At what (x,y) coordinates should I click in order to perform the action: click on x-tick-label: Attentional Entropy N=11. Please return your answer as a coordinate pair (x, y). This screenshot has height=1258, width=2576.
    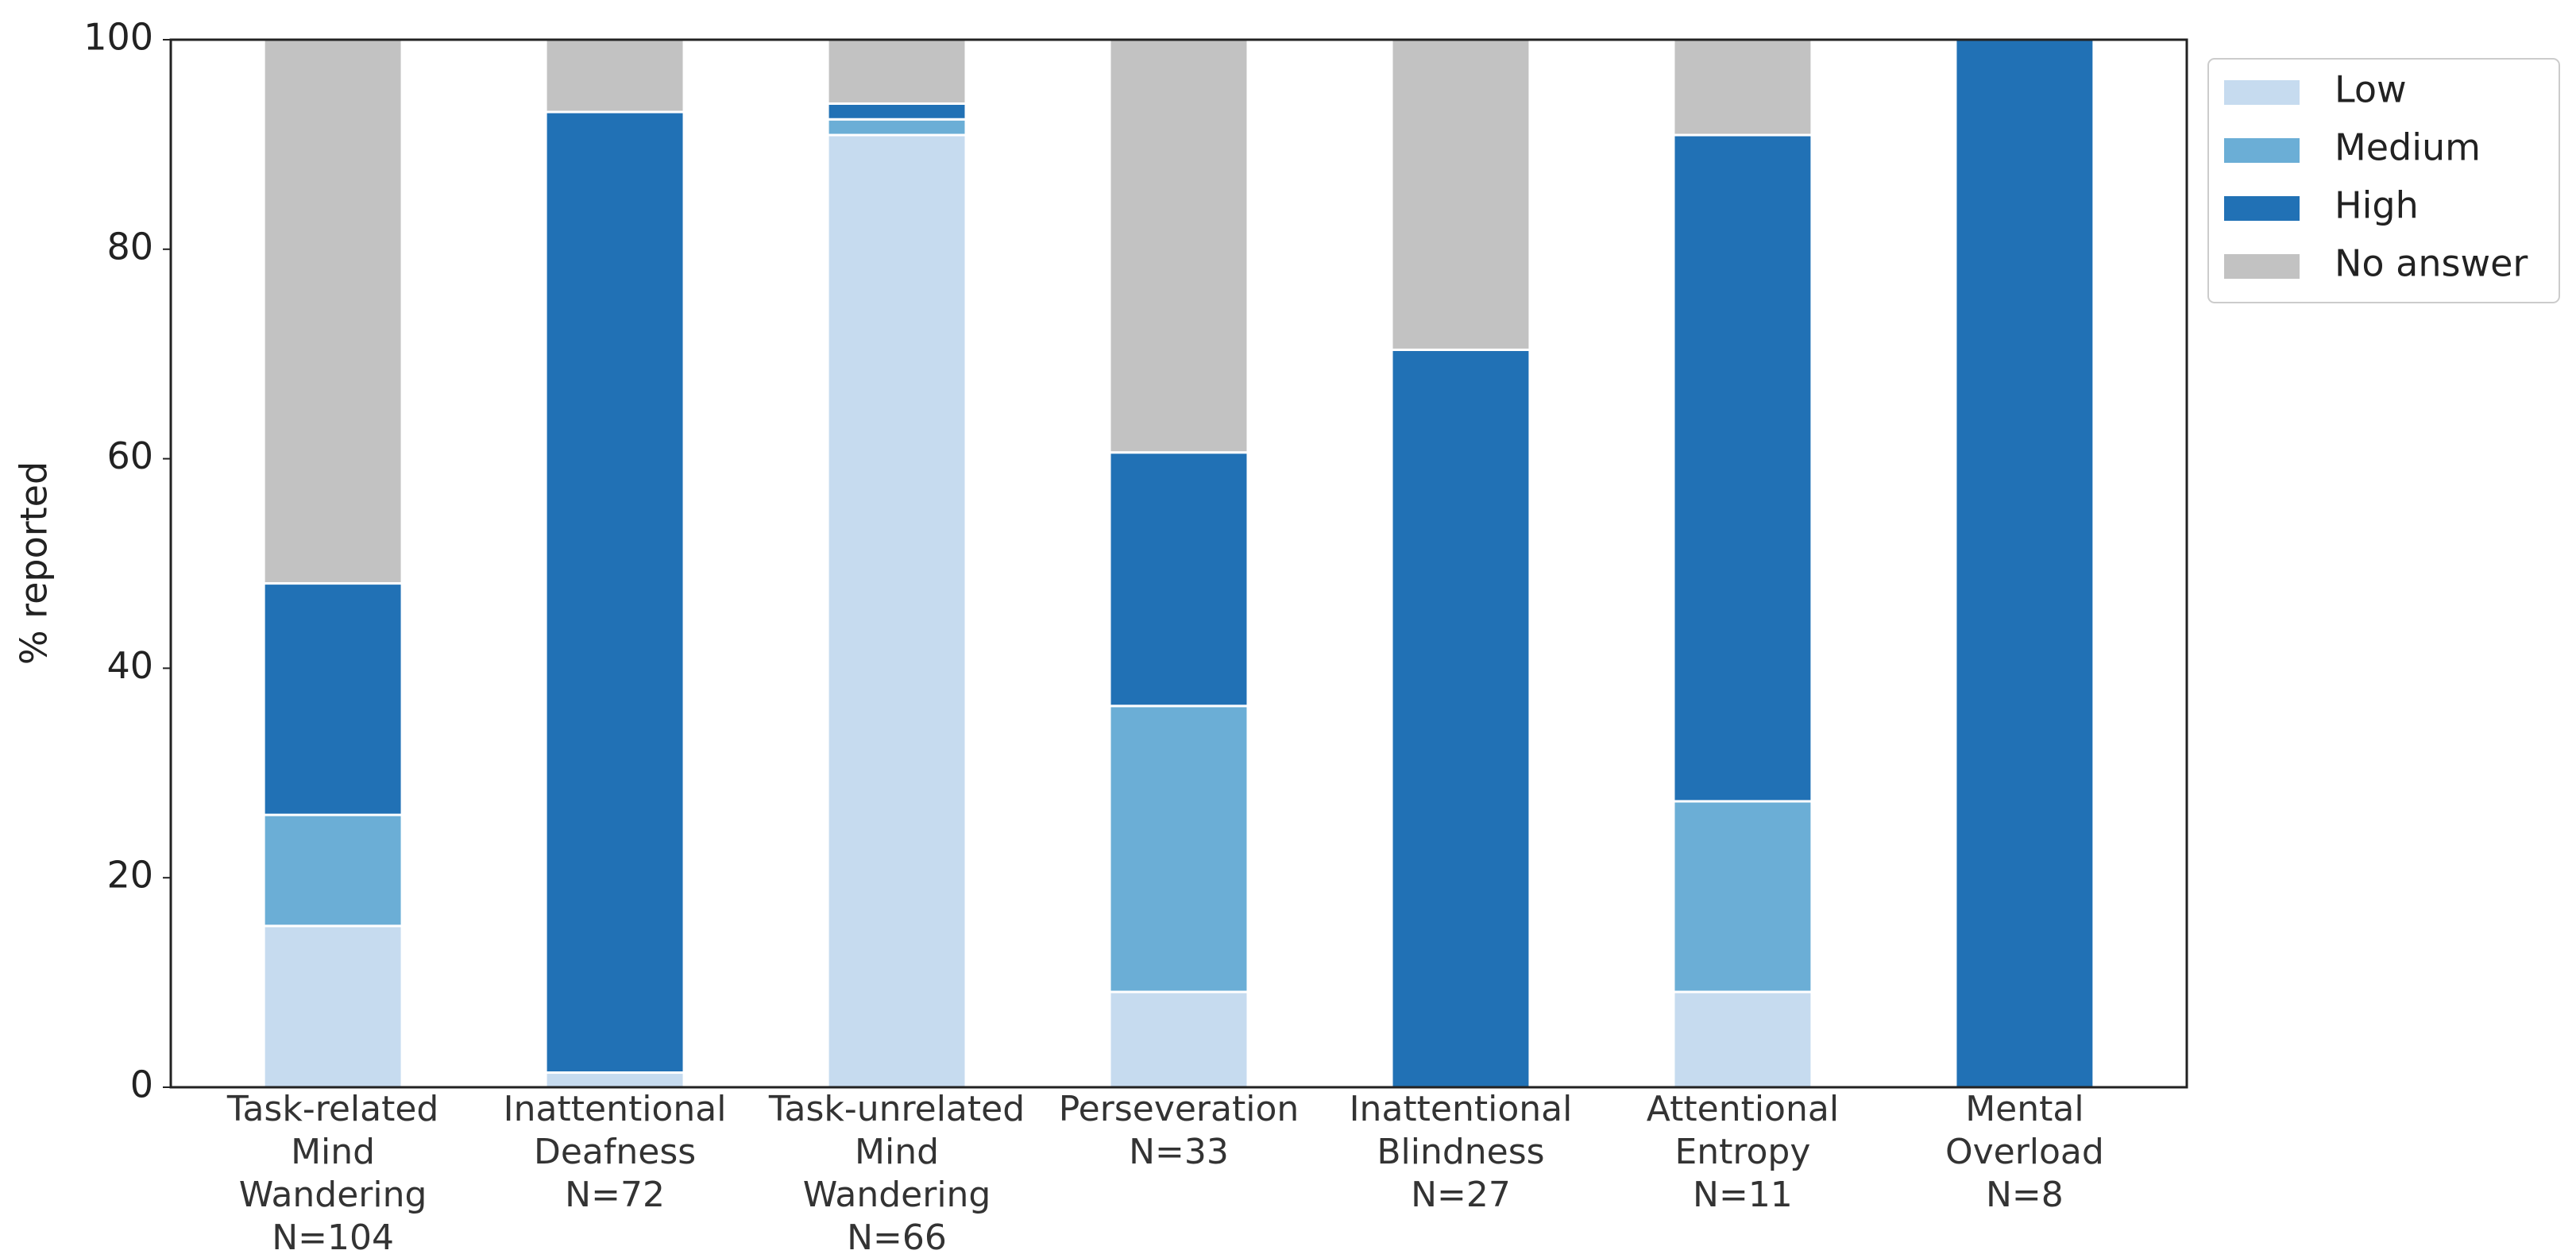
    Looking at the image, I should click on (1743, 1152).